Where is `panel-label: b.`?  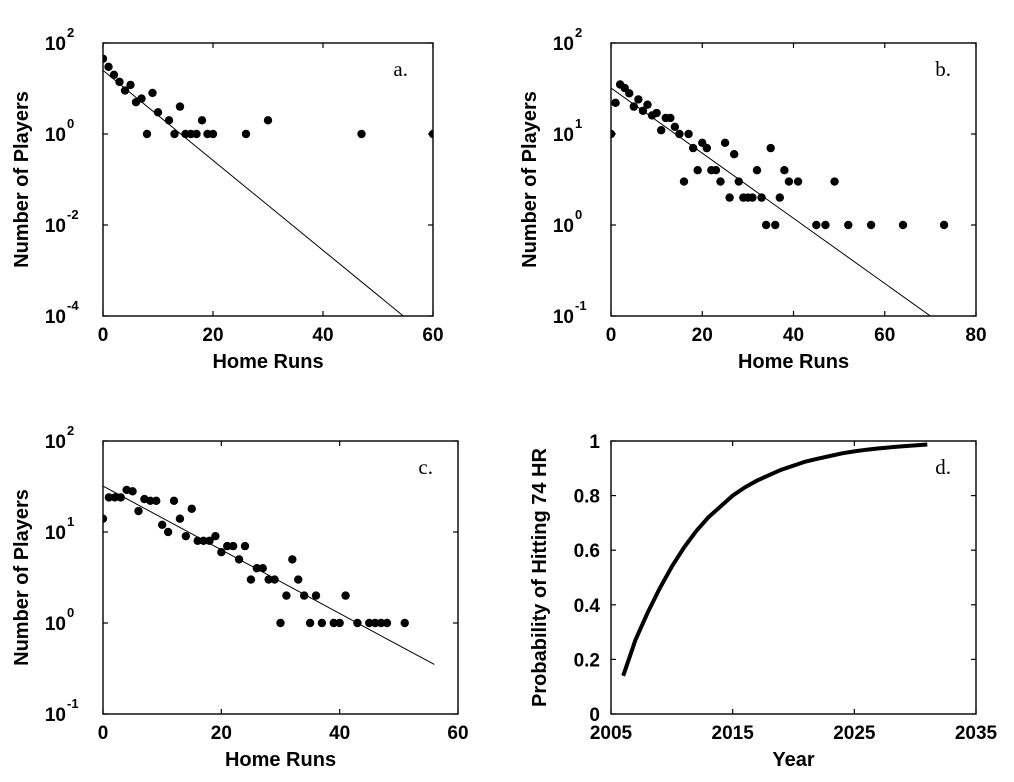 panel-label: b. is located at coordinates (943, 69).